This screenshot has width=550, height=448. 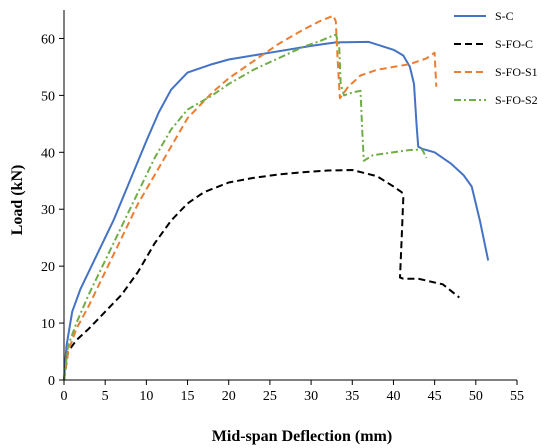 What do you see at coordinates (48, 210) in the screenshot?
I see `y-tick-label: 30` at bounding box center [48, 210].